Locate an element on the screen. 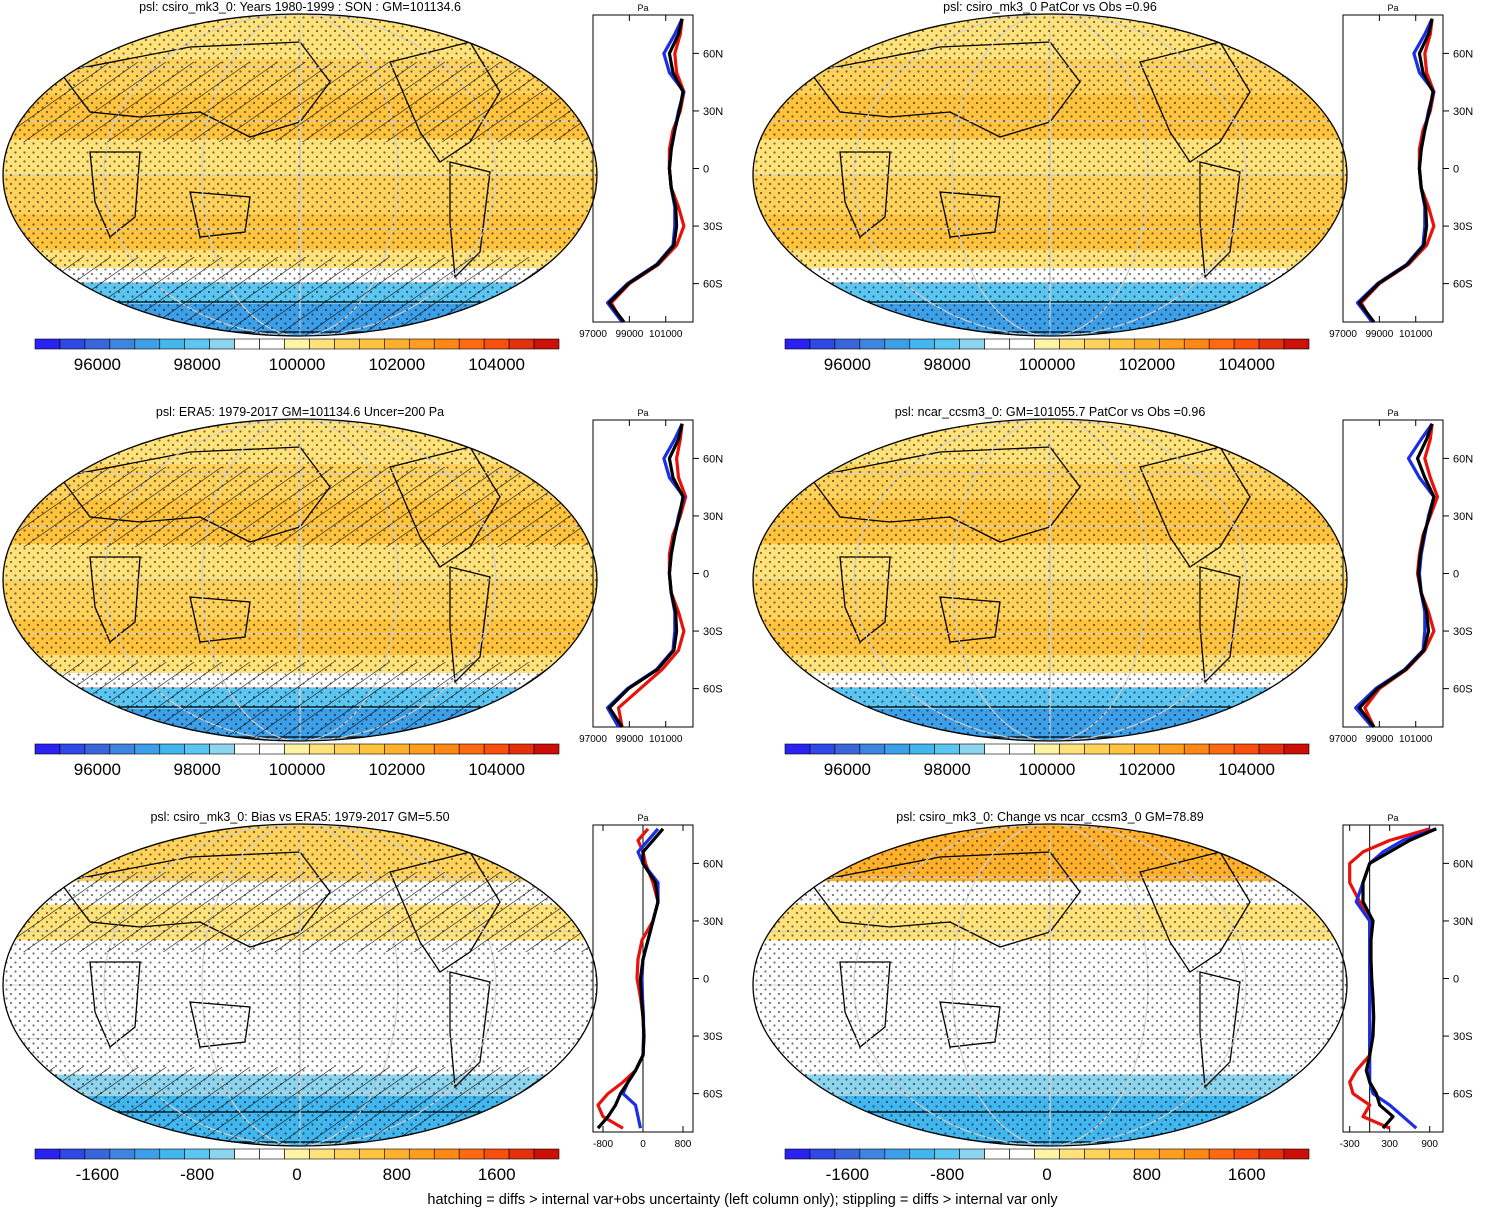 This screenshot has width=1485, height=1215. colorbar-tick-label: 1600 is located at coordinates (497, 1174).